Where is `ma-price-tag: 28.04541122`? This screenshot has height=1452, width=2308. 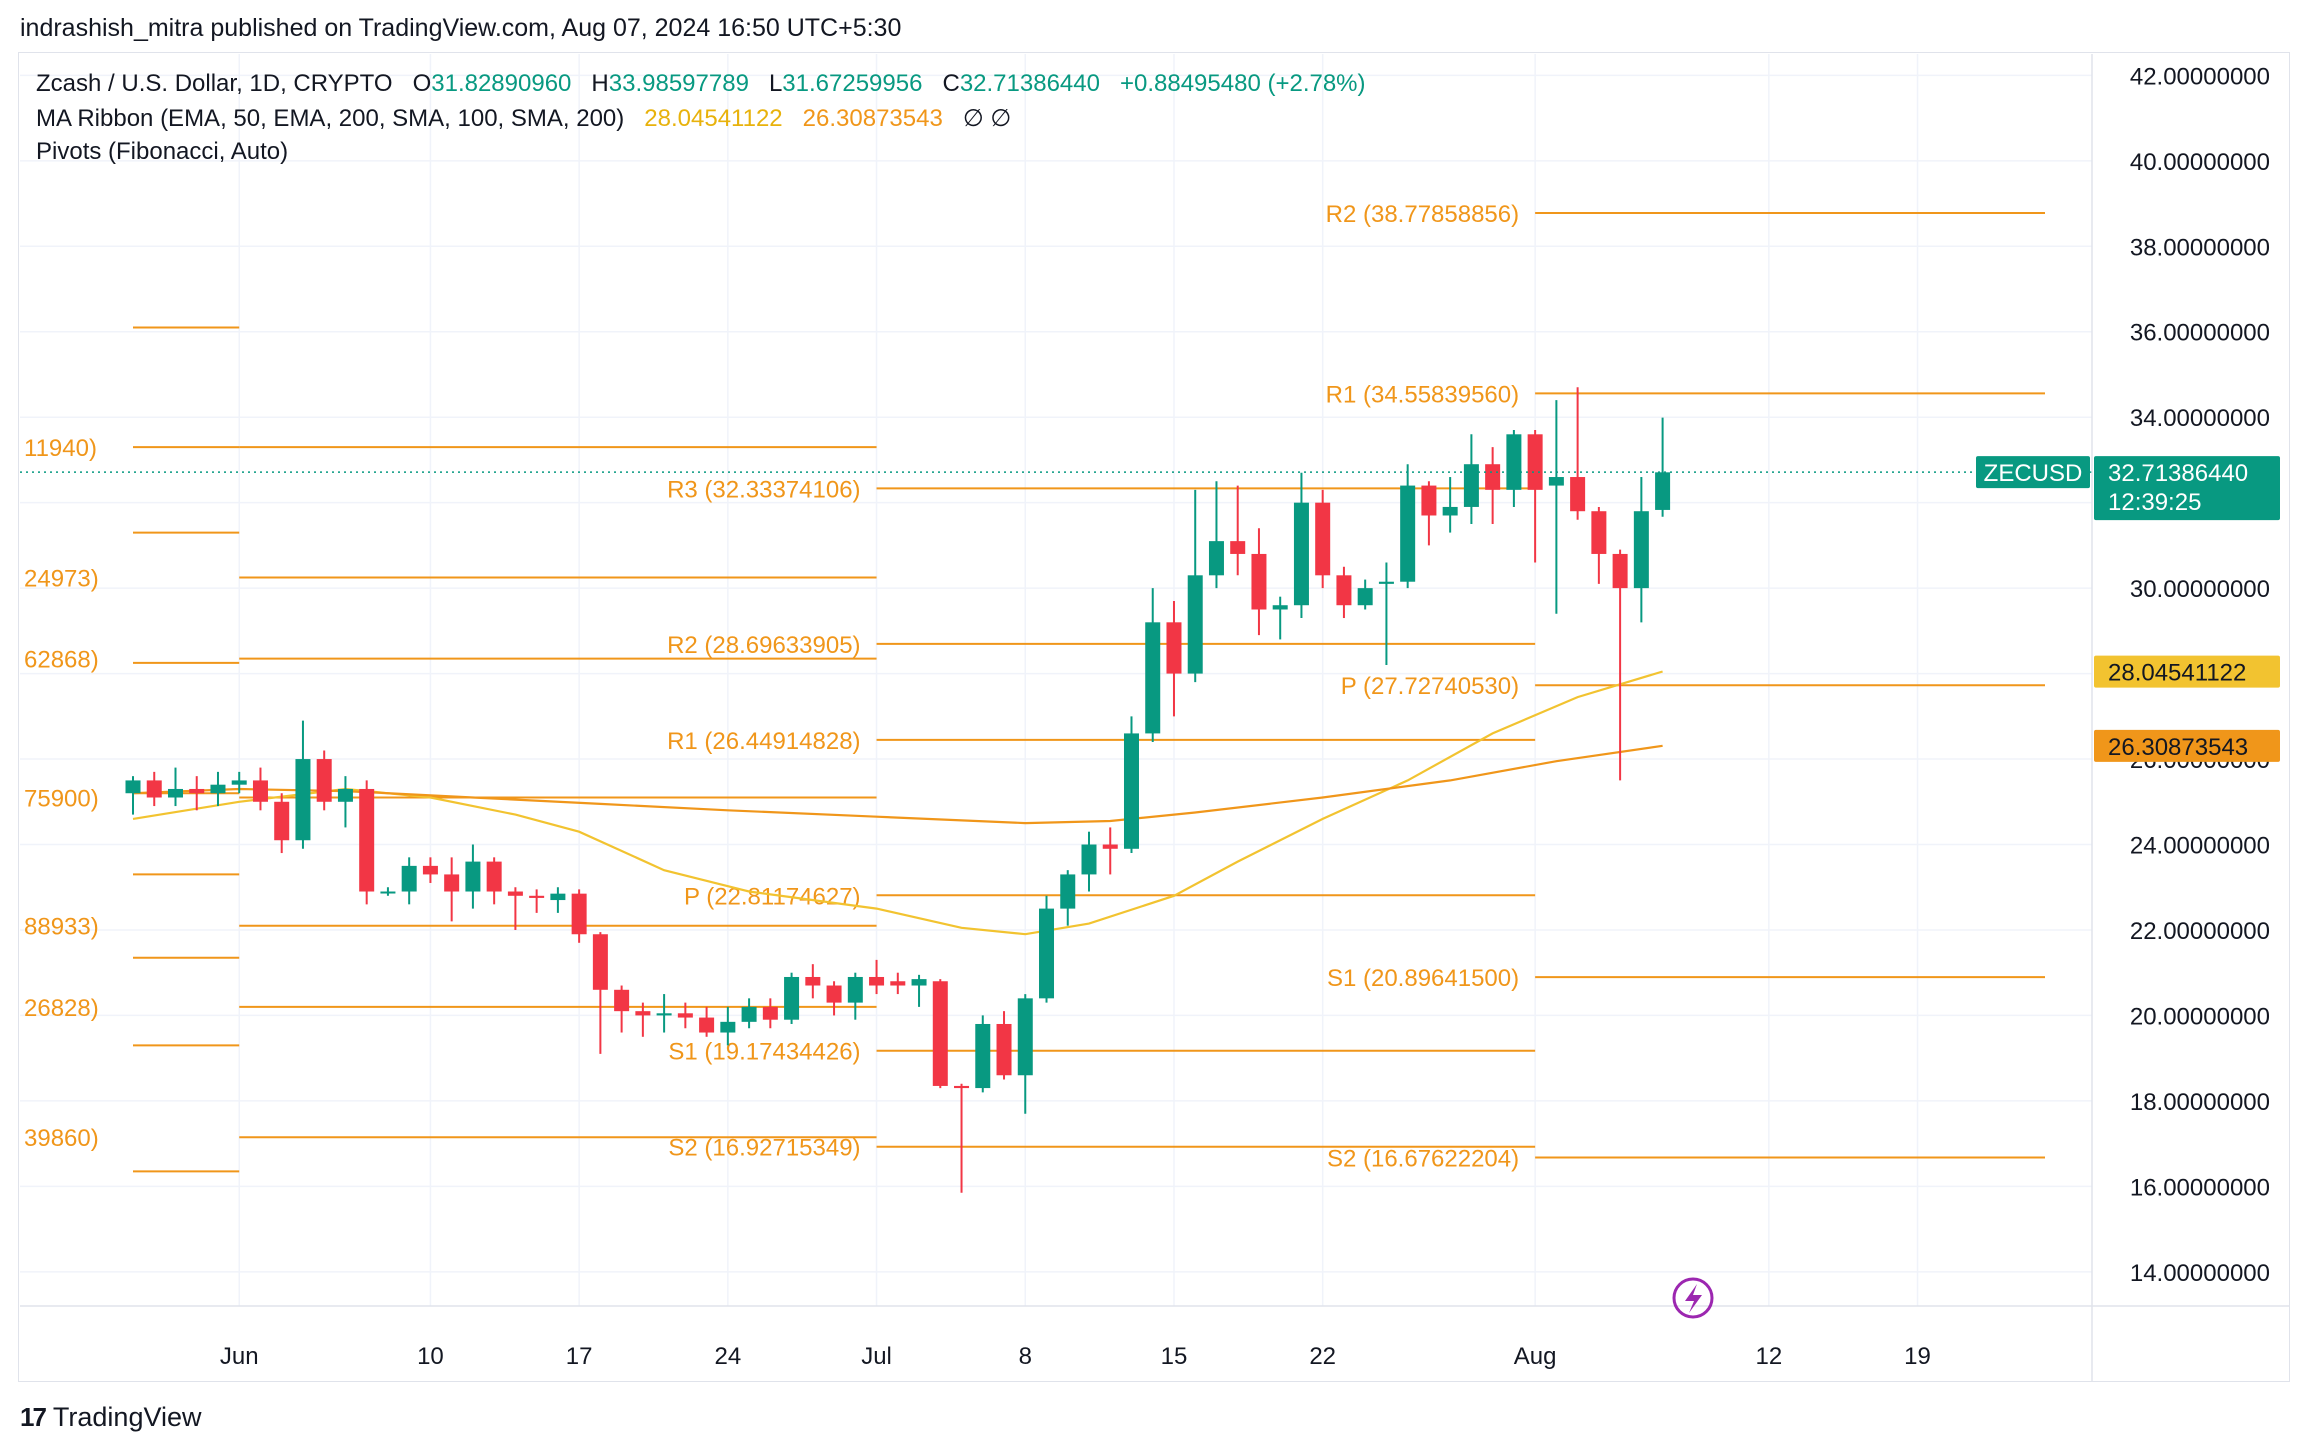 ma-price-tag: 28.04541122 is located at coordinates (2177, 673).